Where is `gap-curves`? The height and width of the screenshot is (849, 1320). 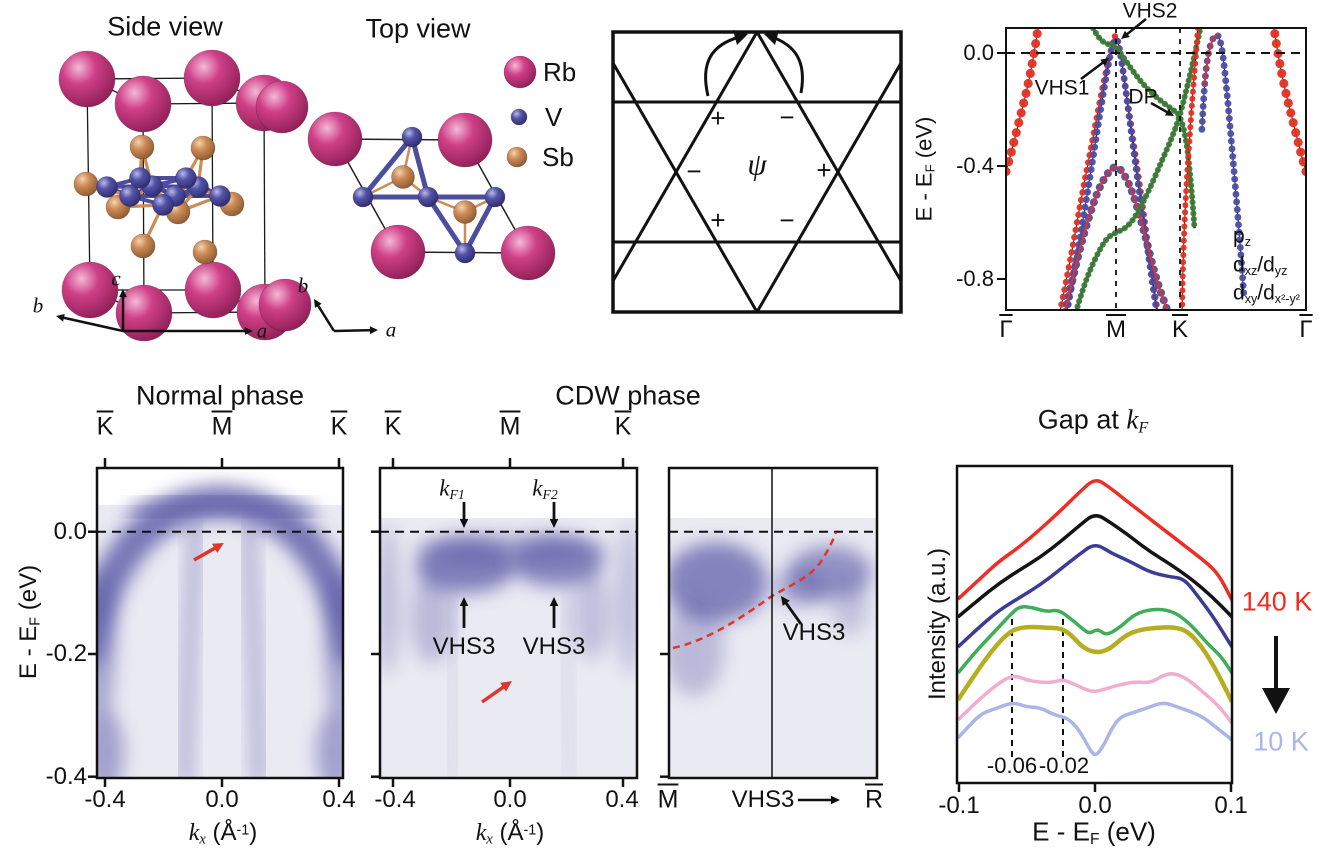
gap-curves is located at coordinates (1094, 617).